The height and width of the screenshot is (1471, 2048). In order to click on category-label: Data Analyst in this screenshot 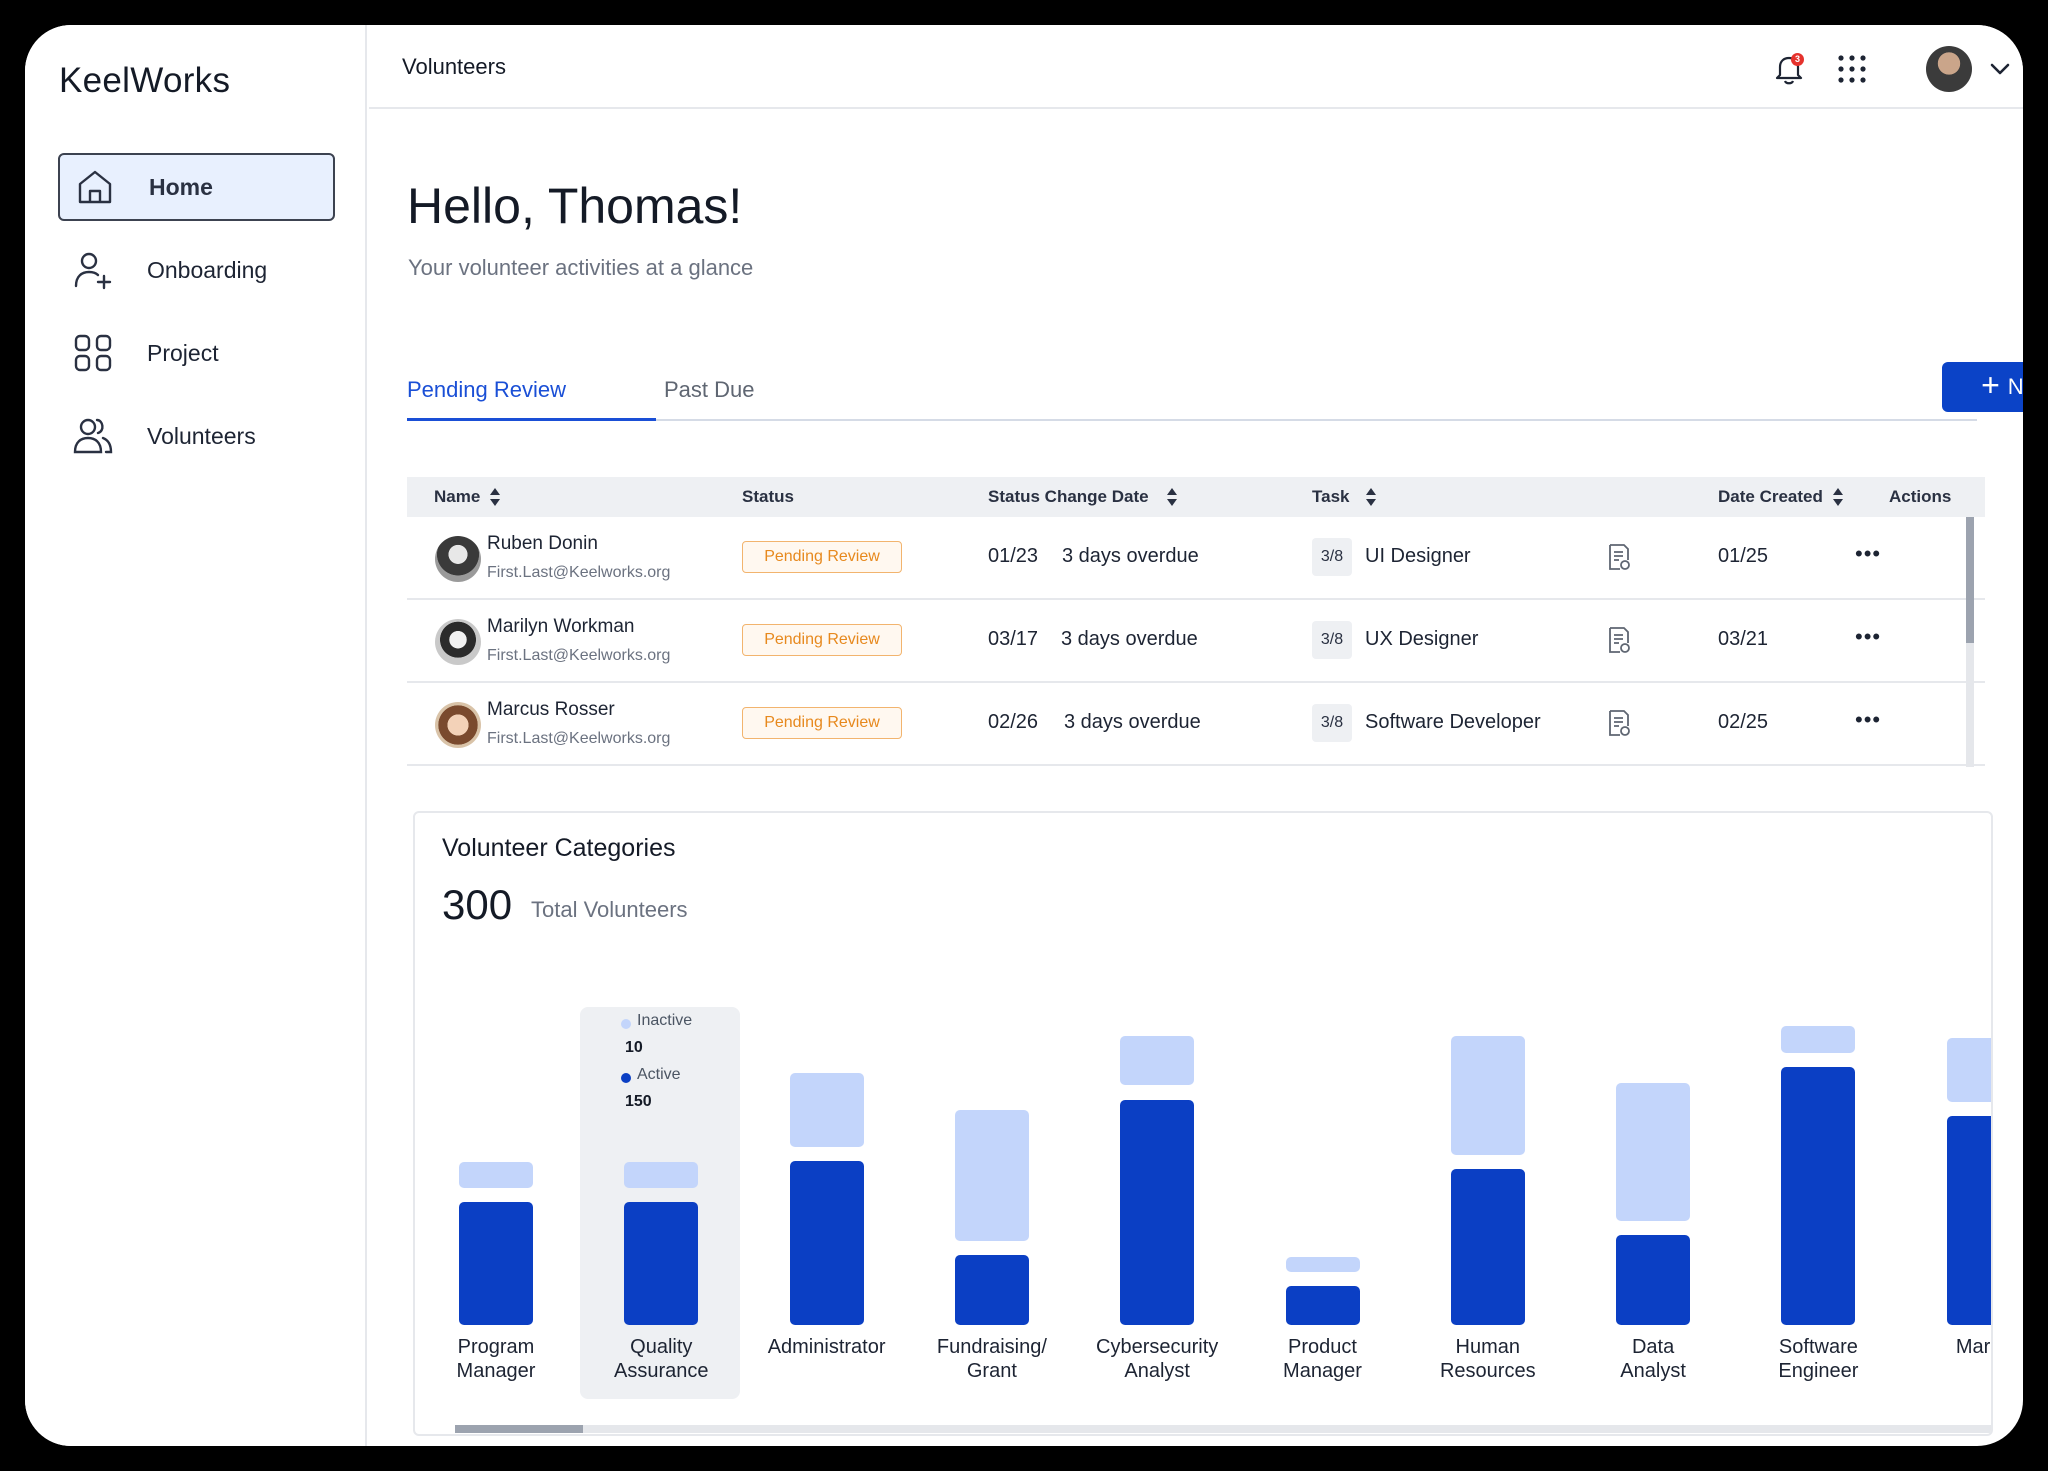, I will do `click(1653, 1359)`.